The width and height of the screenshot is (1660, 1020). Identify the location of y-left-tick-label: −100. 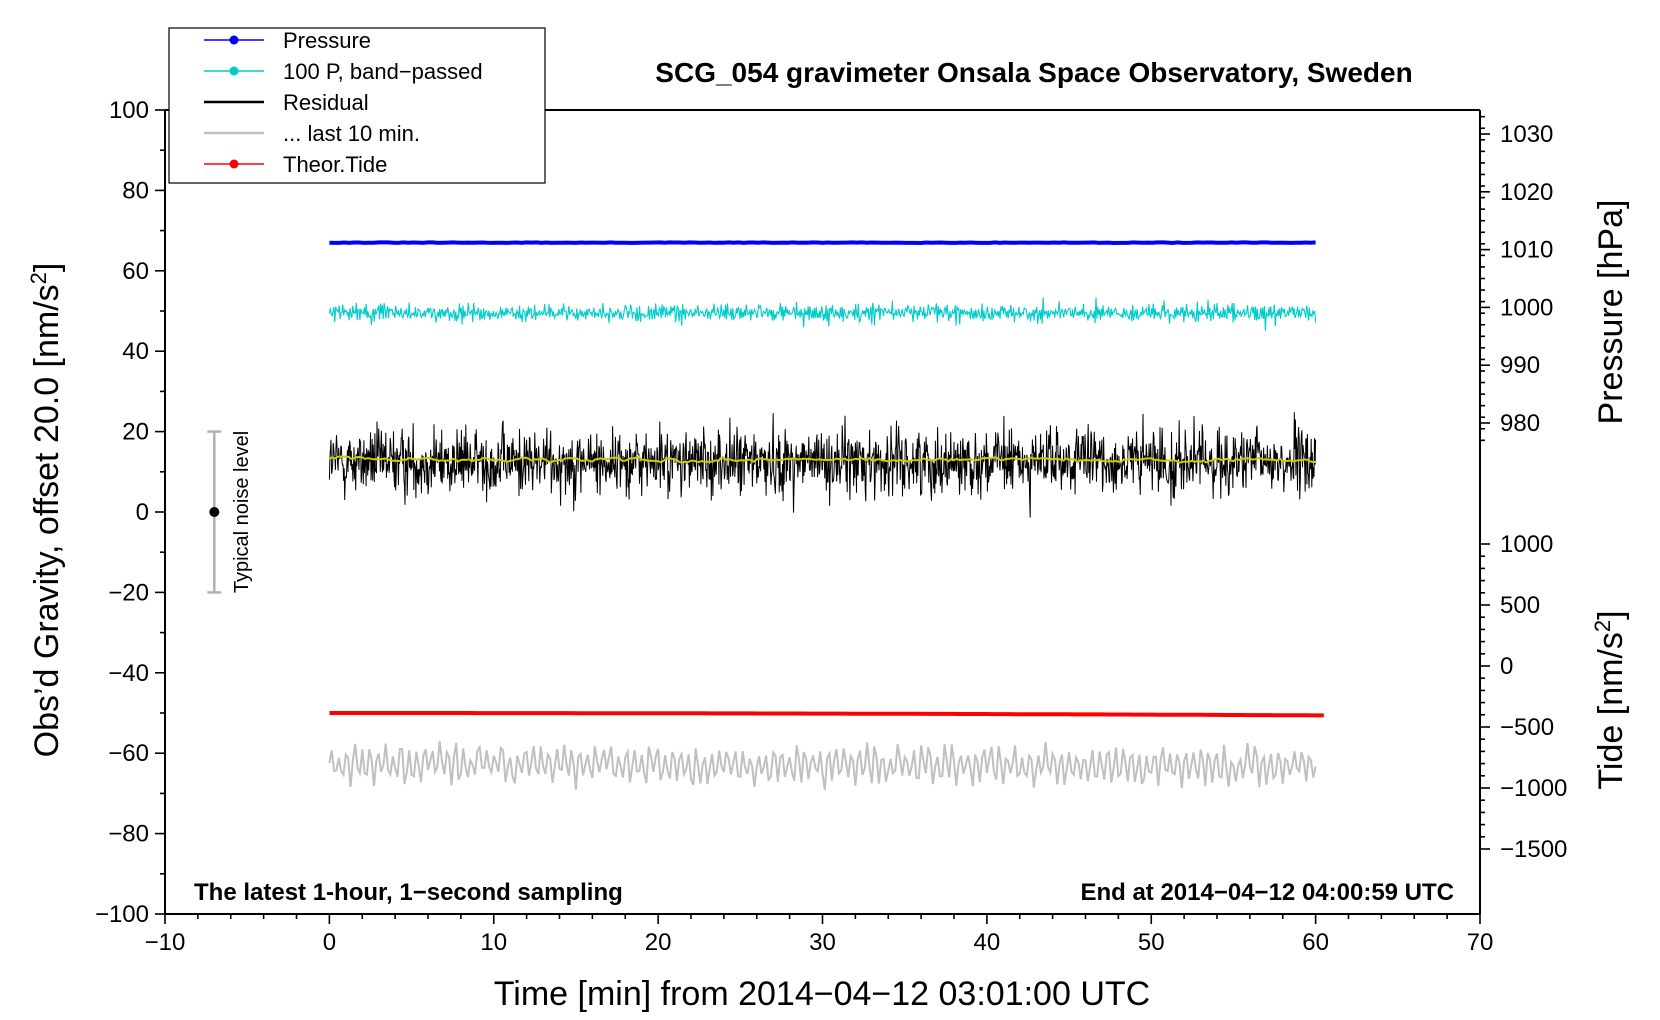
(122, 914).